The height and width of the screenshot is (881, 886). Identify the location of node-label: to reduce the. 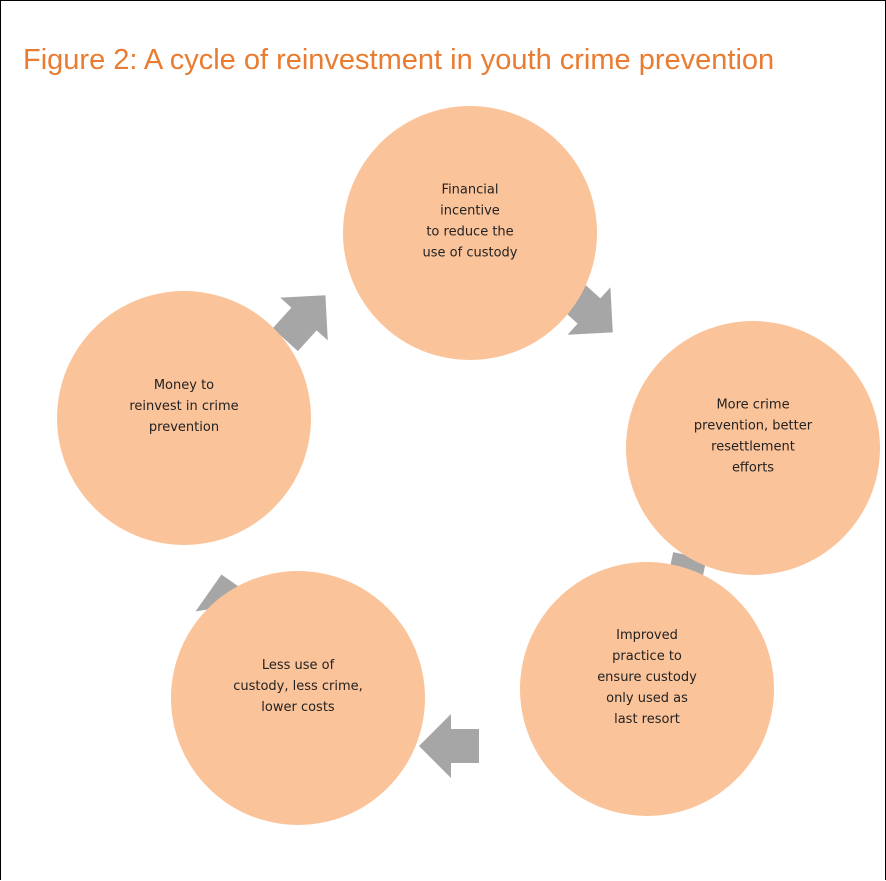
(469, 232).